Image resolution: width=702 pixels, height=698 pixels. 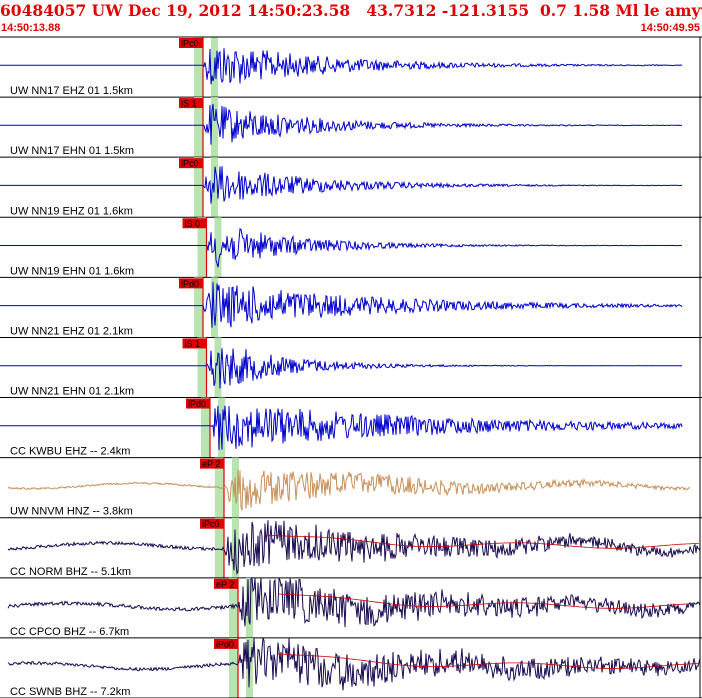 I want to click on trace-panel: iPd0 UW NN21 EHZ 01 2.1km, so click(x=351, y=307).